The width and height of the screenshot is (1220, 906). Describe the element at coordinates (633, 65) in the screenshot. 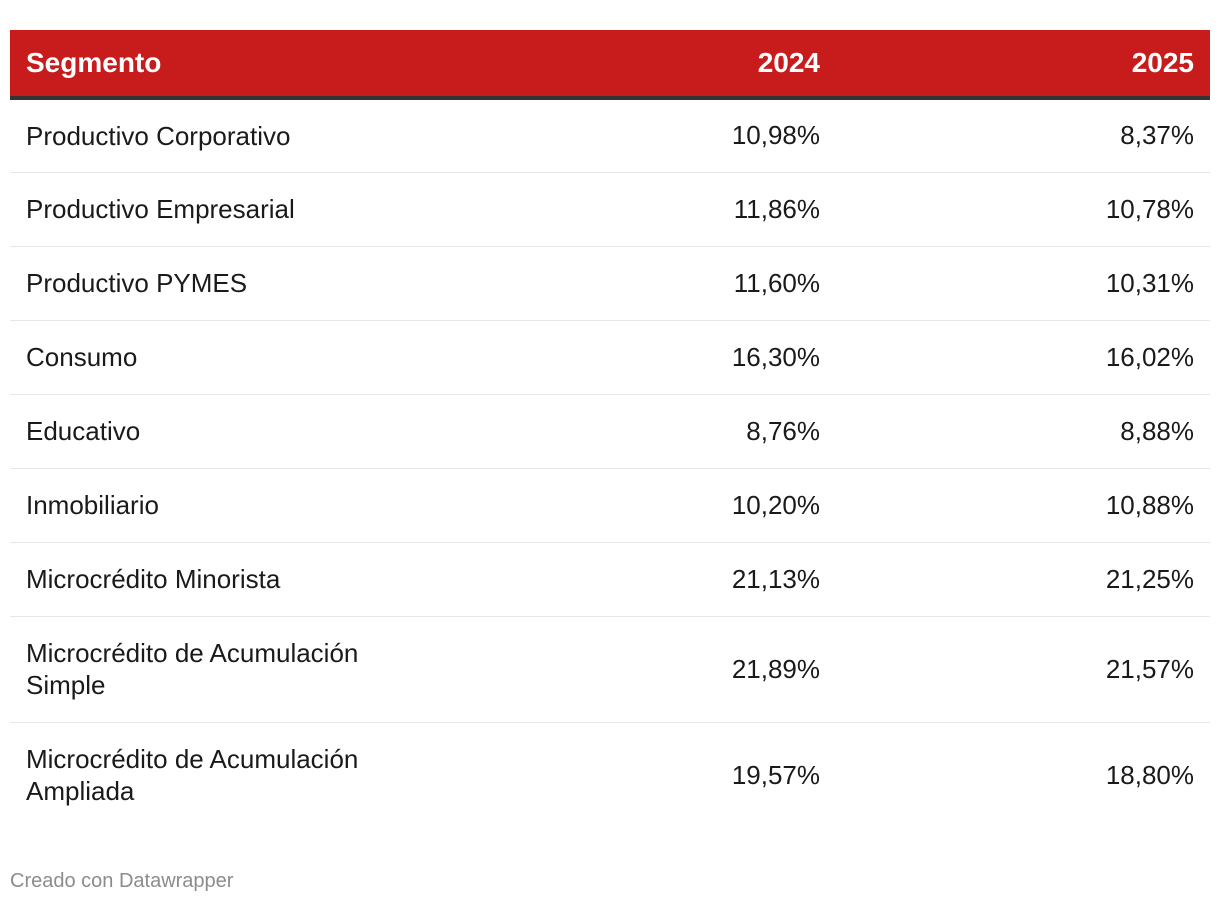

I see `column-header-2024: 2024` at that location.